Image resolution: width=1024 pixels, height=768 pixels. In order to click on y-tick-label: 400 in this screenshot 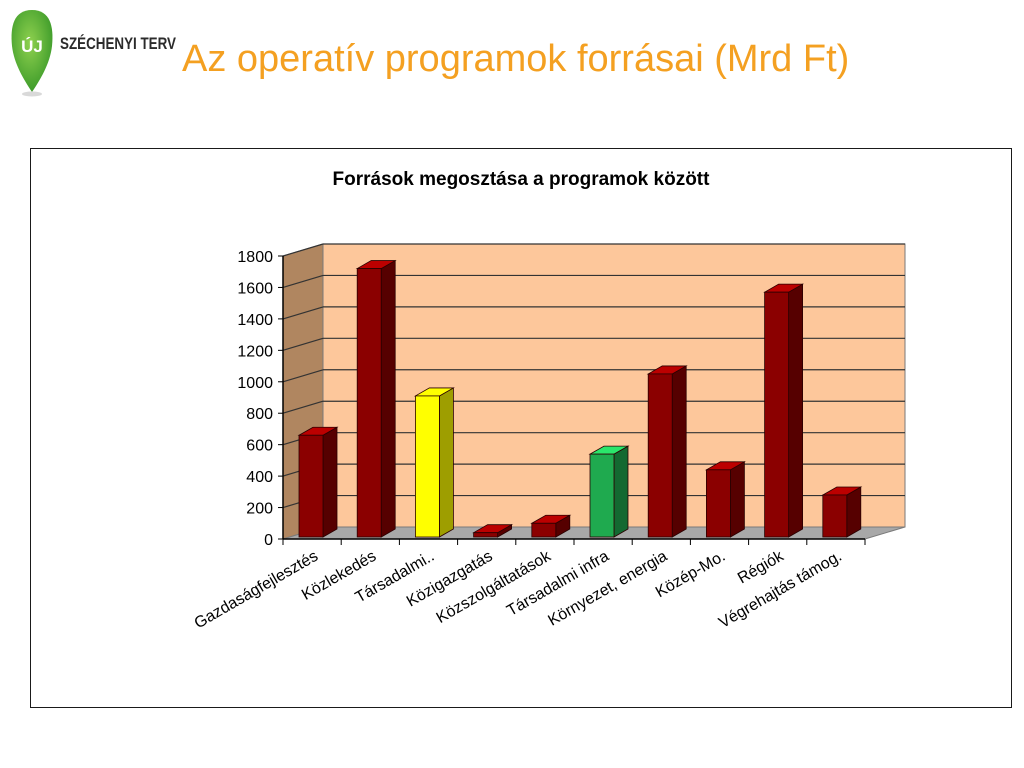, I will do `click(259, 477)`.